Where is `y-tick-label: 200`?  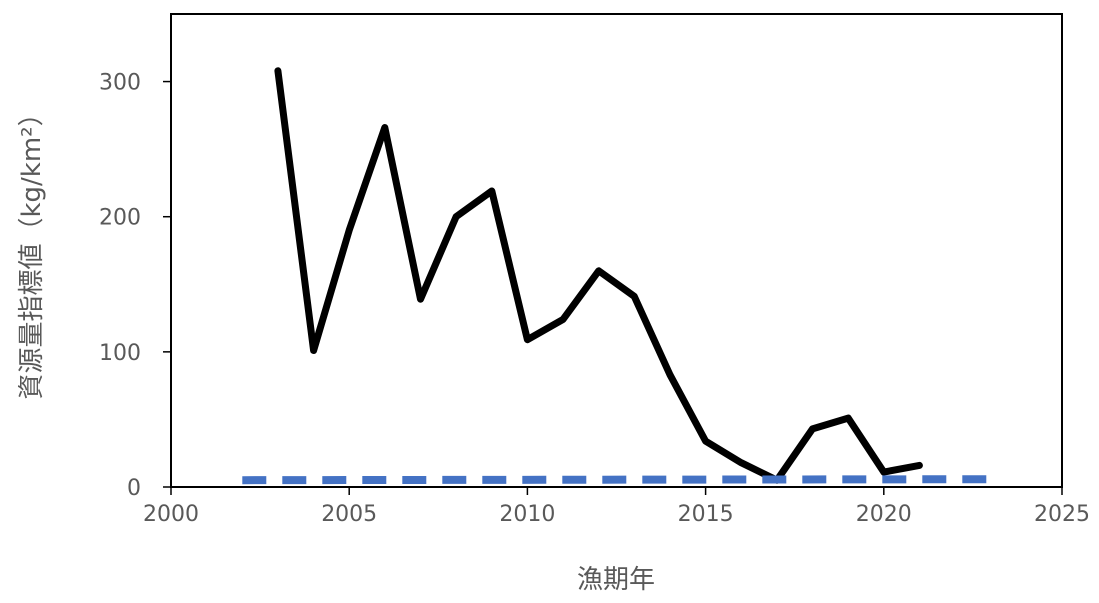
y-tick-label: 200 is located at coordinates (120, 218).